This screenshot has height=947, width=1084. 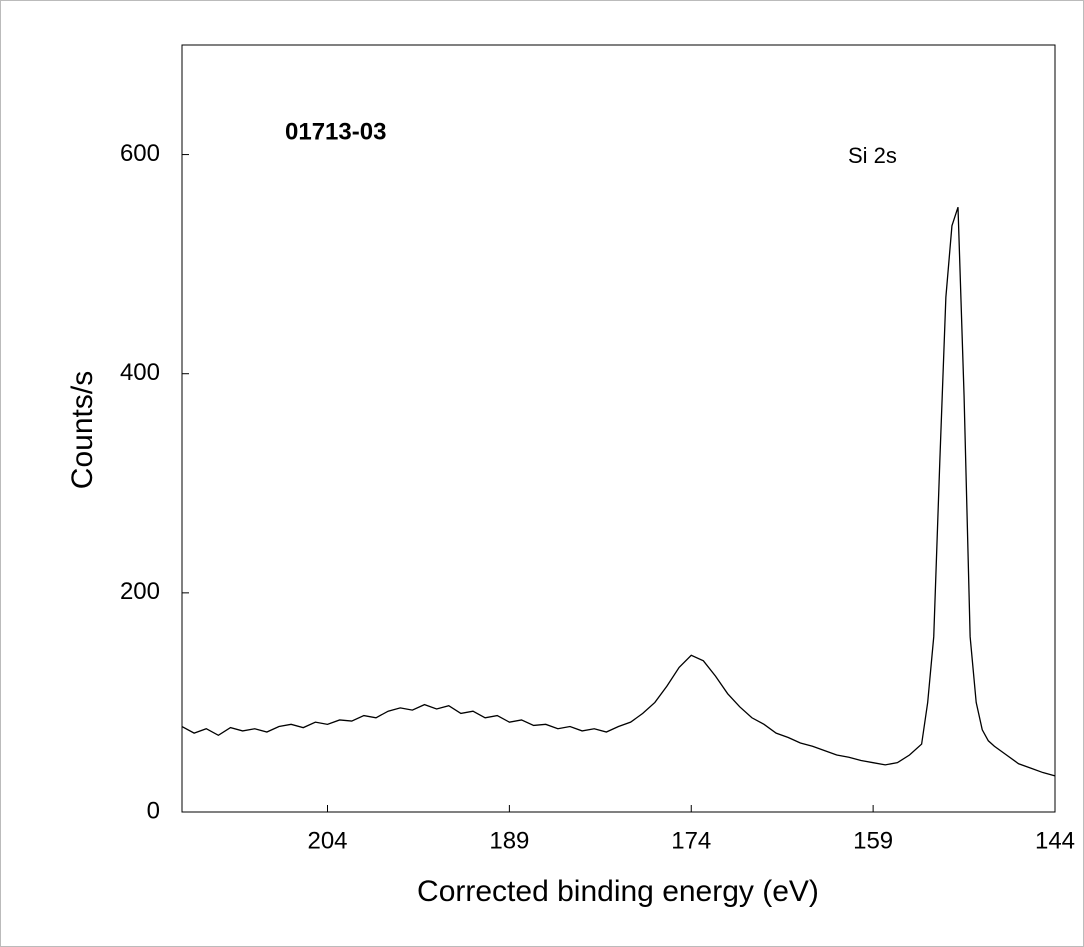 I want to click on y-tick-label: 0, so click(x=153, y=810).